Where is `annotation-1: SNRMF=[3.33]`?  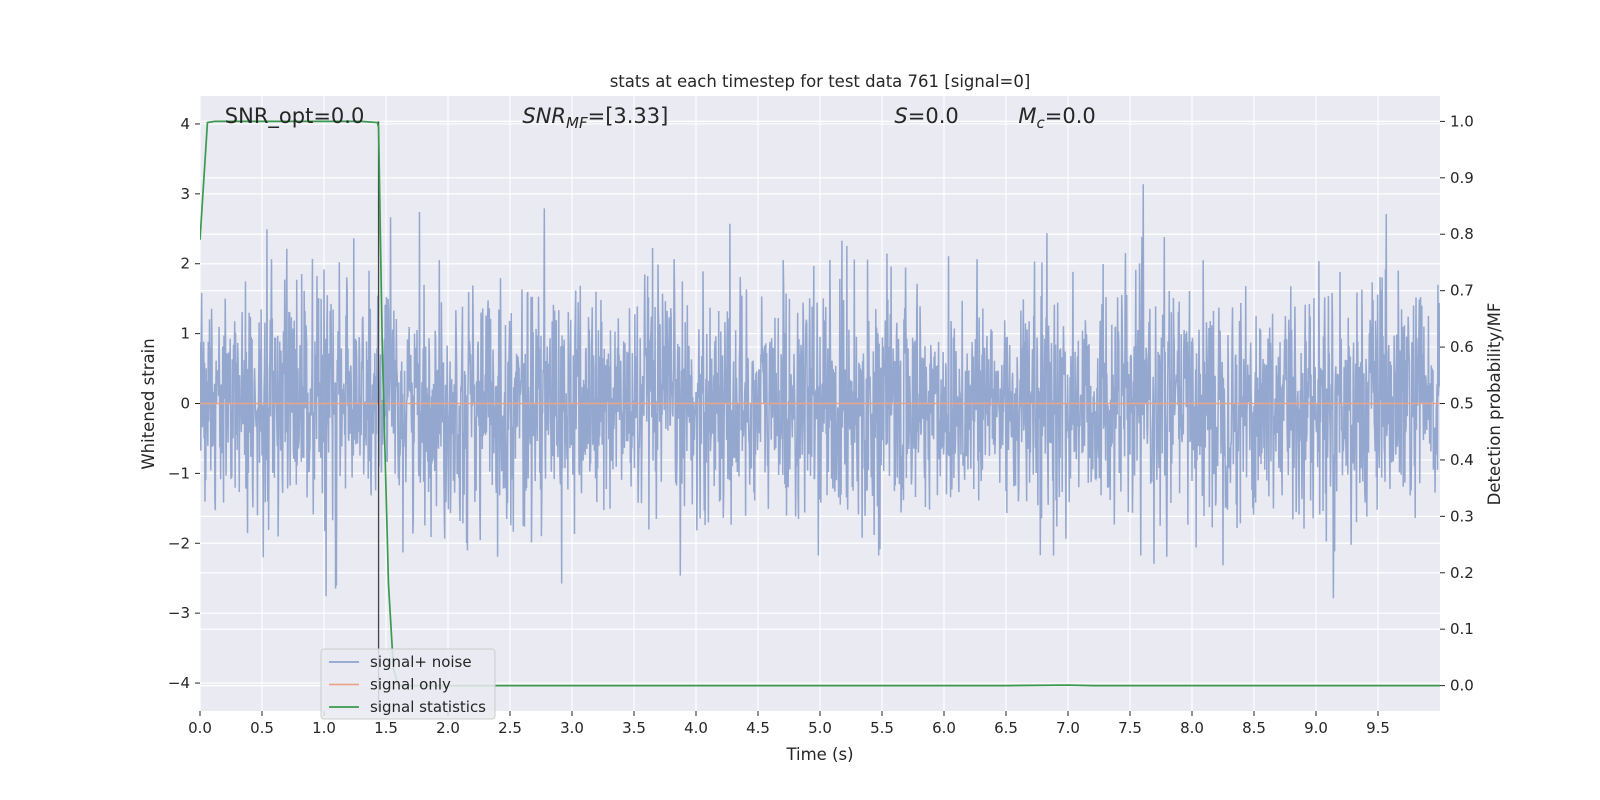
annotation-1: SNRMF=[3.33] is located at coordinates (595, 118).